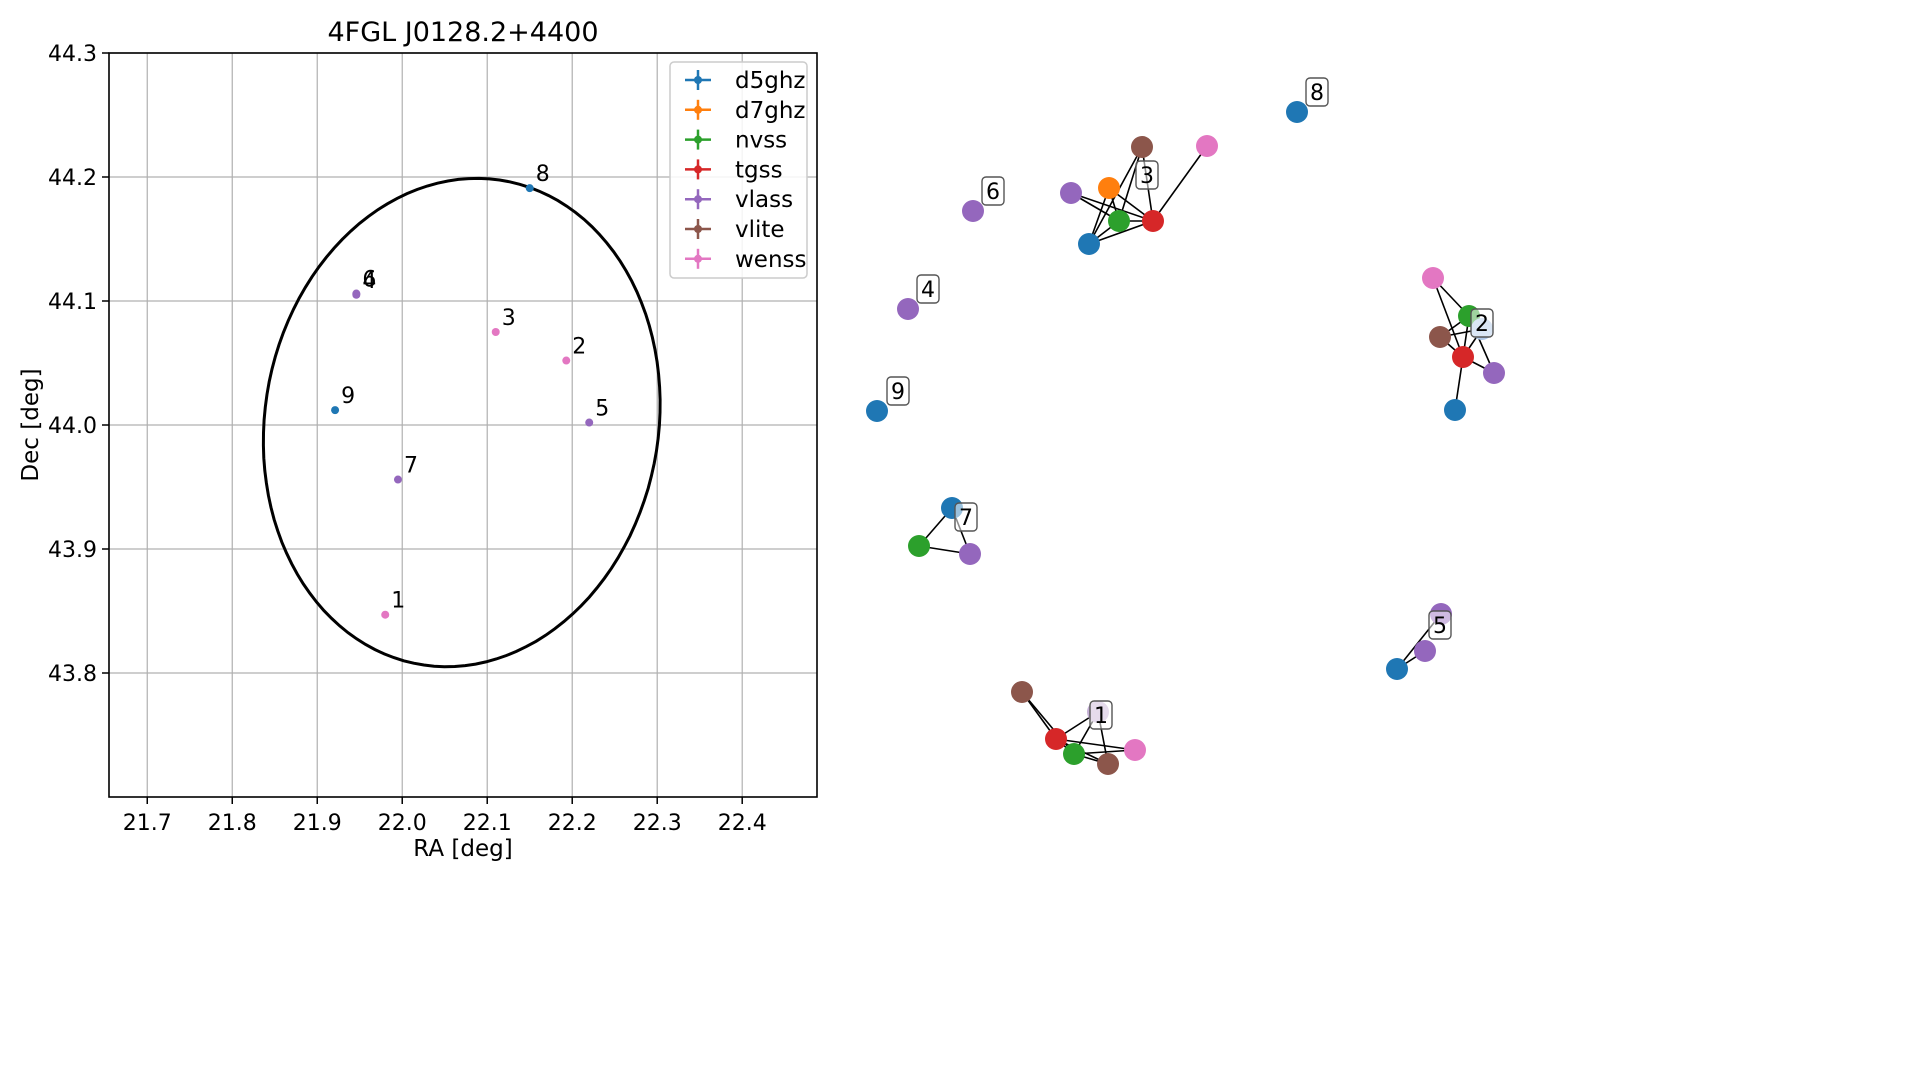 Image resolution: width=1919 pixels, height=1080 pixels. Describe the element at coordinates (1207, 146) in the screenshot. I see `node-c3_we` at that location.